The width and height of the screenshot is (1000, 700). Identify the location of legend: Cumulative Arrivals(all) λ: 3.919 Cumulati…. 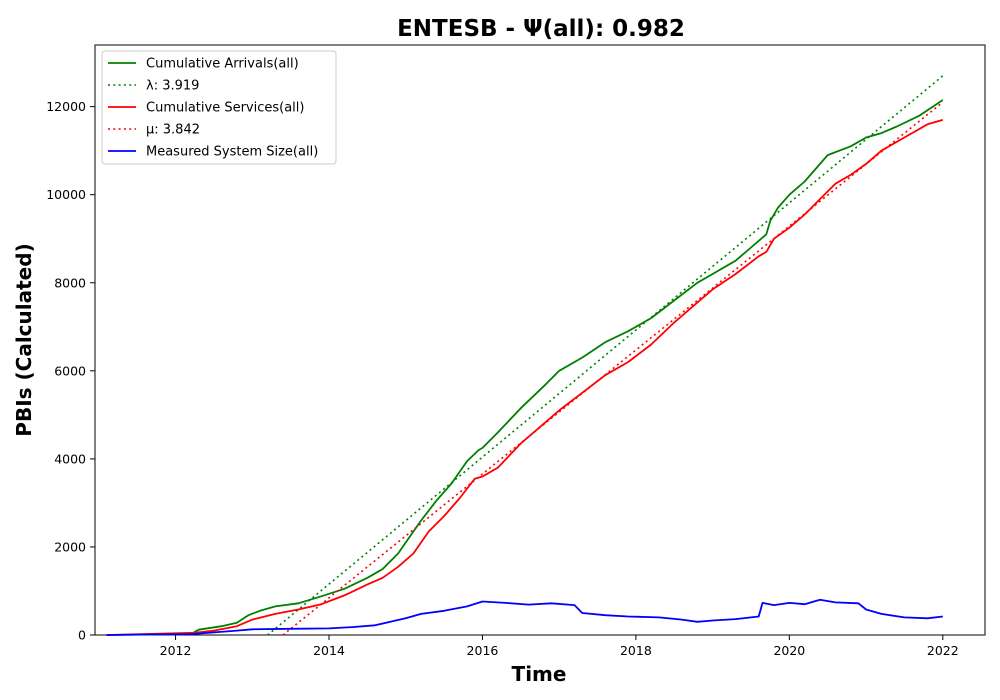
(219, 107).